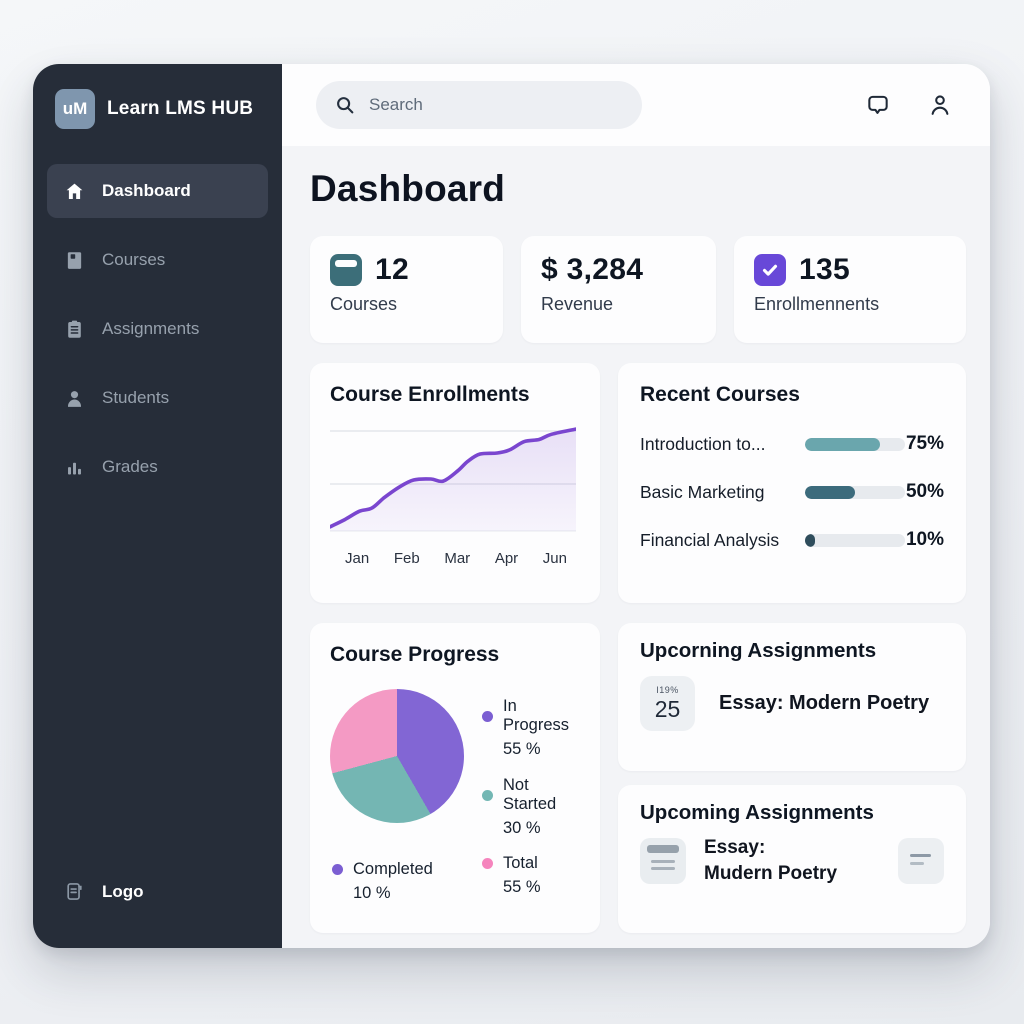 This screenshot has width=1024, height=1024. What do you see at coordinates (522, 828) in the screenshot?
I see `legend-value: 30 %` at bounding box center [522, 828].